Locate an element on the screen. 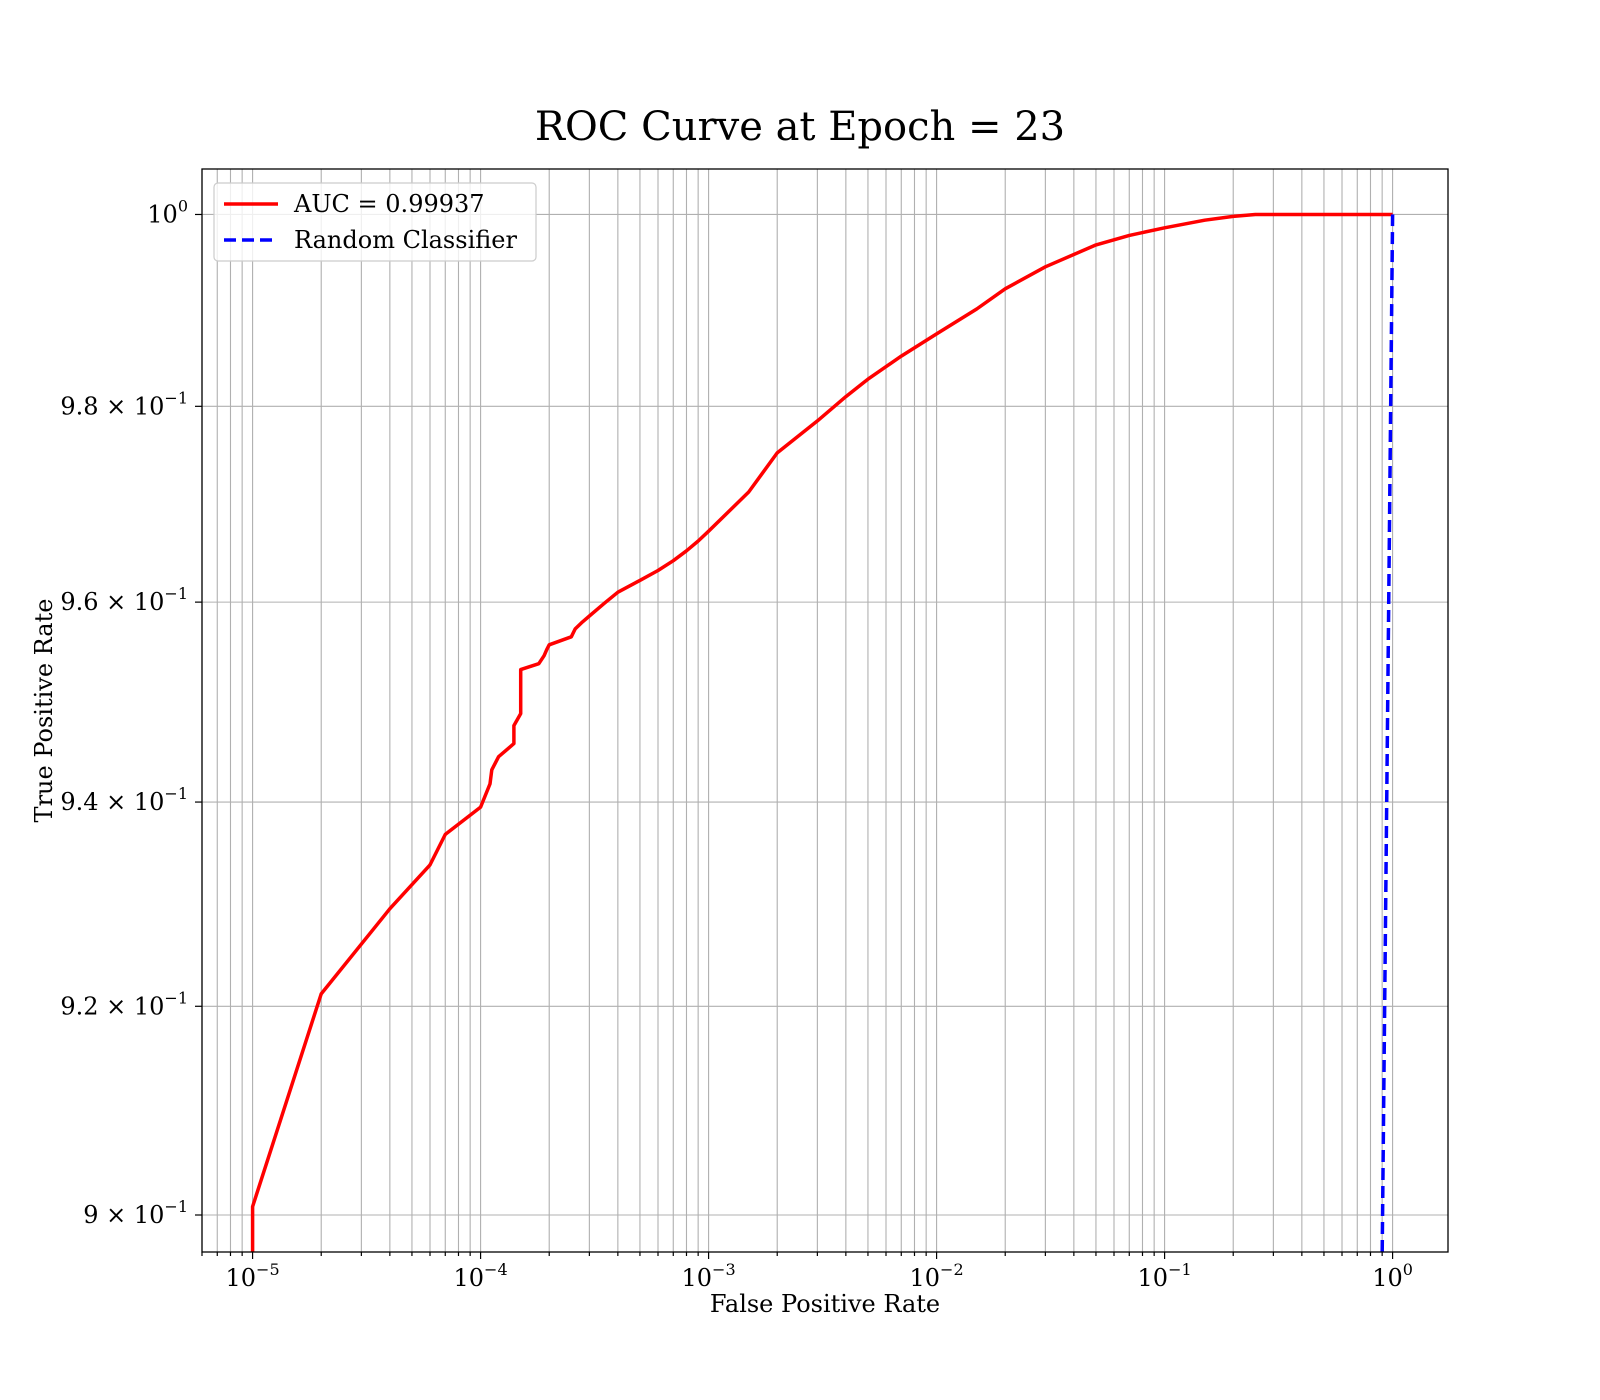  random-classifier-line is located at coordinates (1387, 733).